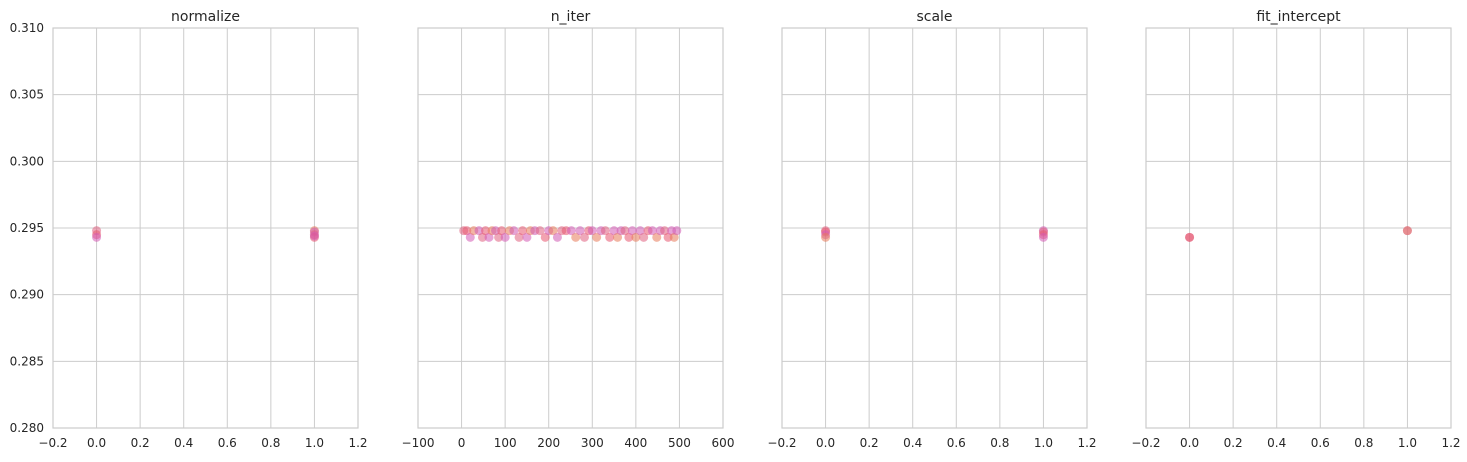 The height and width of the screenshot is (462, 1467). I want to click on panel-title: n_iter, so click(571, 17).